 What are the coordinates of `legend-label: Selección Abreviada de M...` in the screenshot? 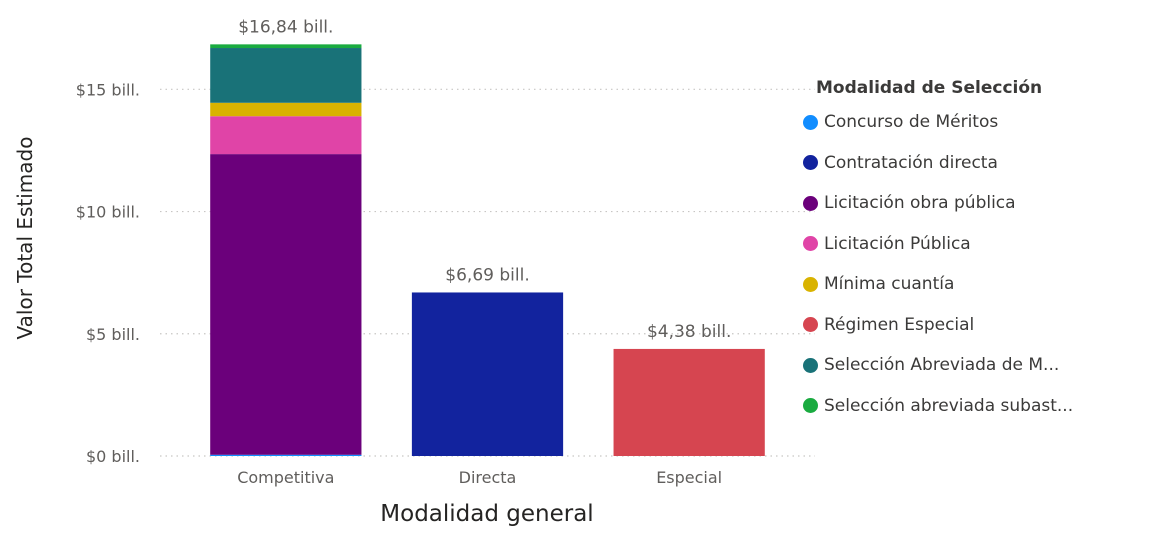 It's located at (942, 365).